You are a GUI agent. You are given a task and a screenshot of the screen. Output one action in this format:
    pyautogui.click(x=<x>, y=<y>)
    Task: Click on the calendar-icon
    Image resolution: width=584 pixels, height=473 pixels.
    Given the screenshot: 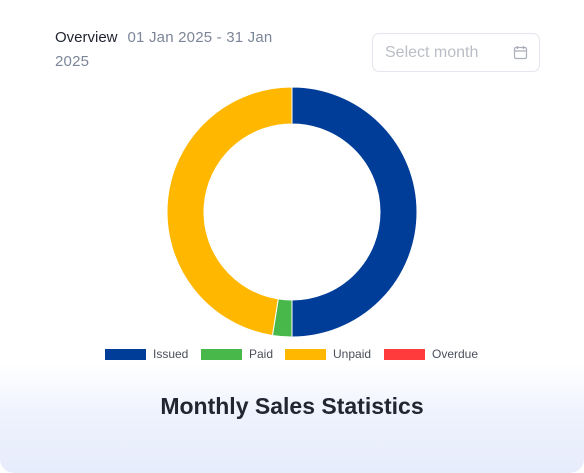 What is the action you would take?
    pyautogui.click(x=520, y=52)
    